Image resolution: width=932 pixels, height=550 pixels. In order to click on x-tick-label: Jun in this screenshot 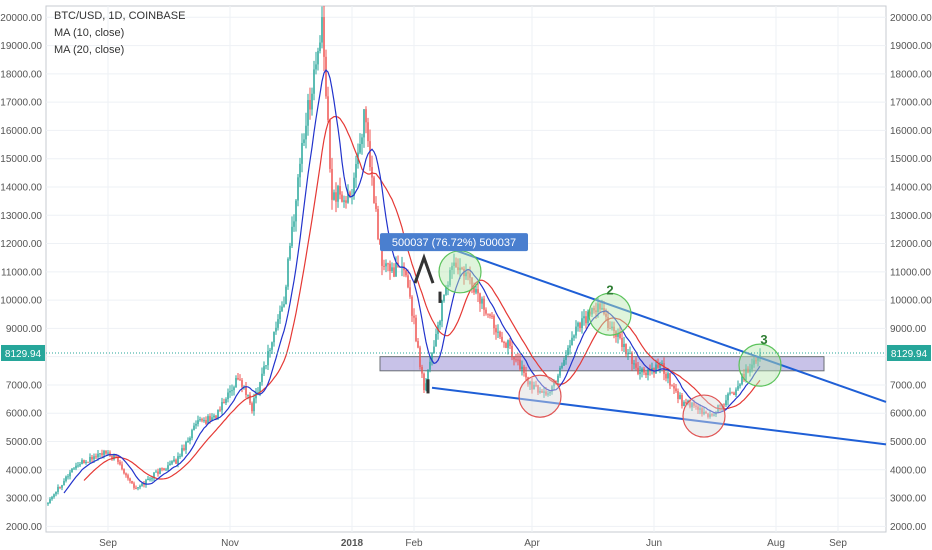, I will do `click(654, 543)`.